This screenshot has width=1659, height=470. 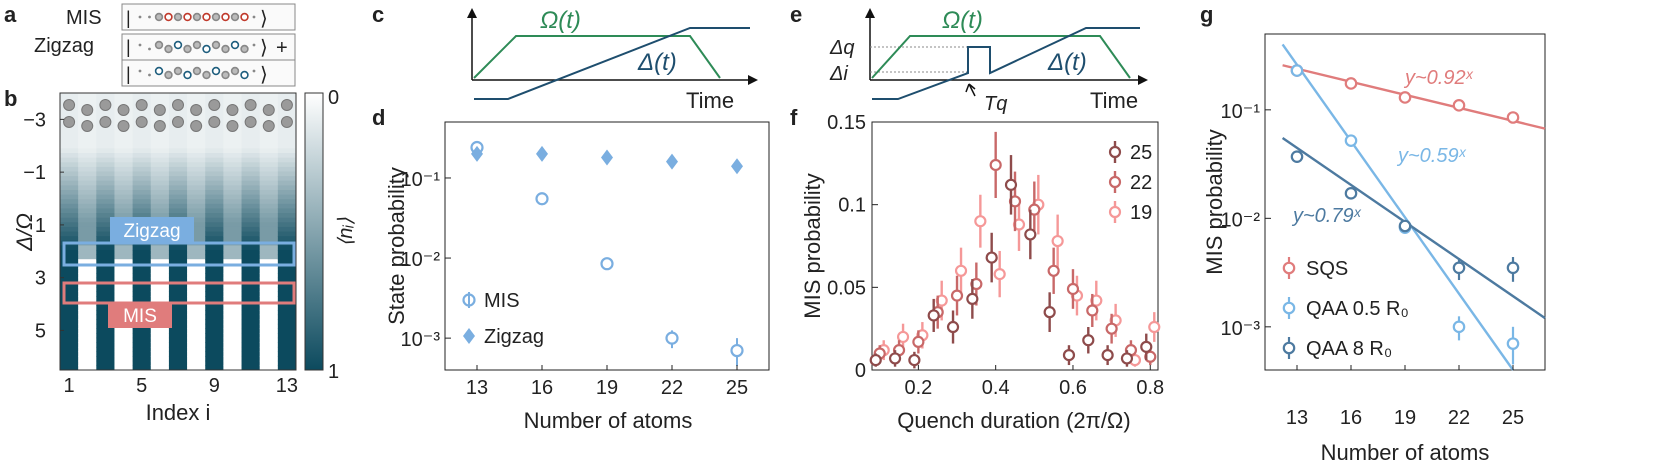 What do you see at coordinates (1241, 220) in the screenshot?
I see `g-y-tick: 10⁻²` at bounding box center [1241, 220].